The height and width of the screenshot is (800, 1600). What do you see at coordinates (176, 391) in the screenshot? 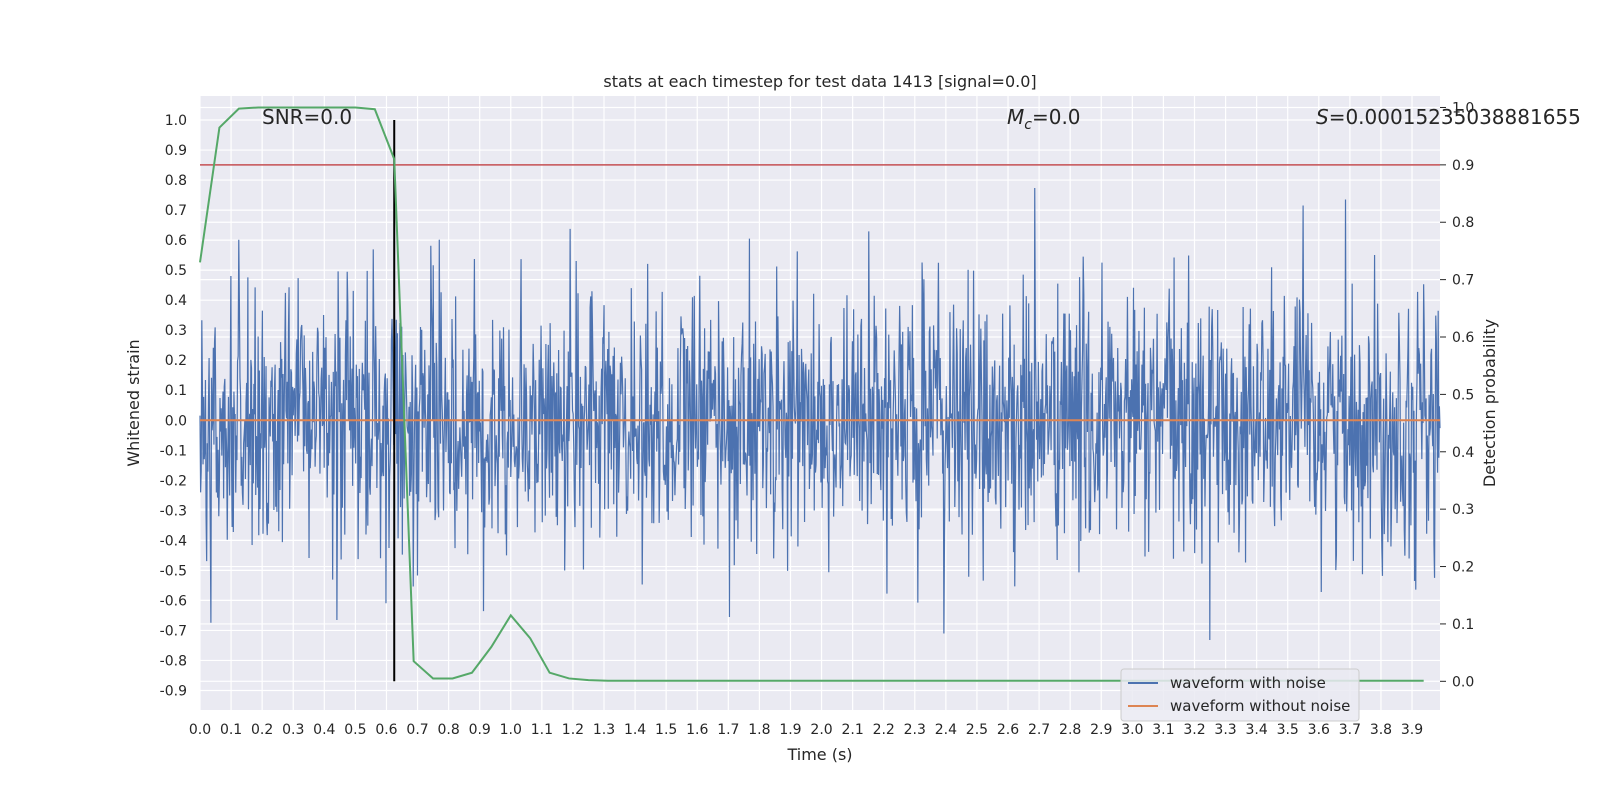
I see `y-tick-label: 0.1` at bounding box center [176, 391].